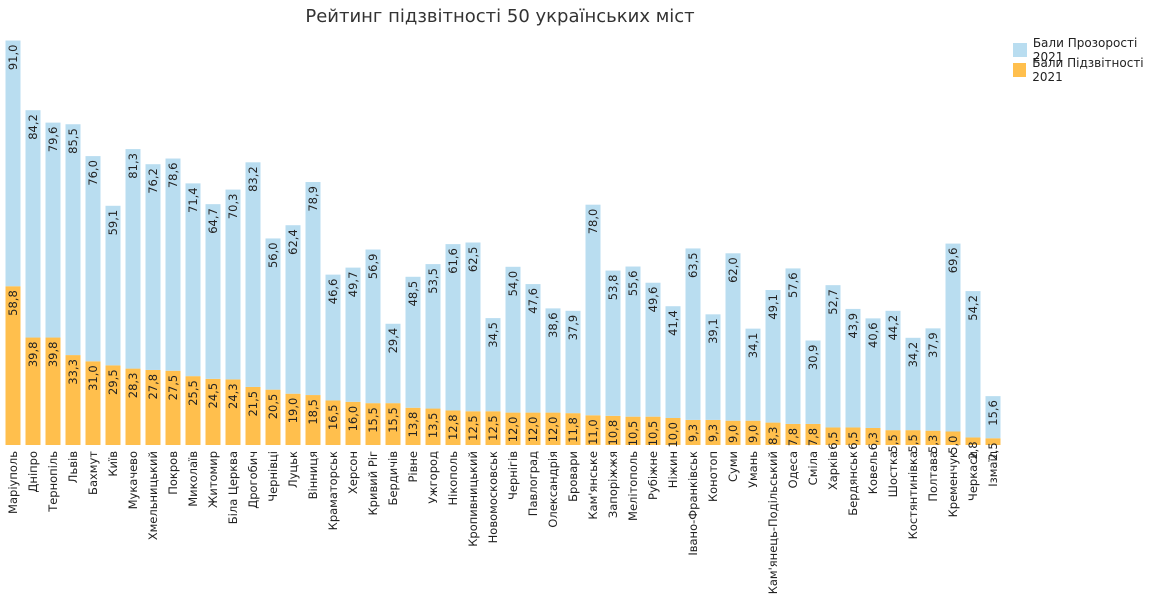  What do you see at coordinates (353, 472) in the screenshot?
I see `x-tick-label: Херсон` at bounding box center [353, 472].